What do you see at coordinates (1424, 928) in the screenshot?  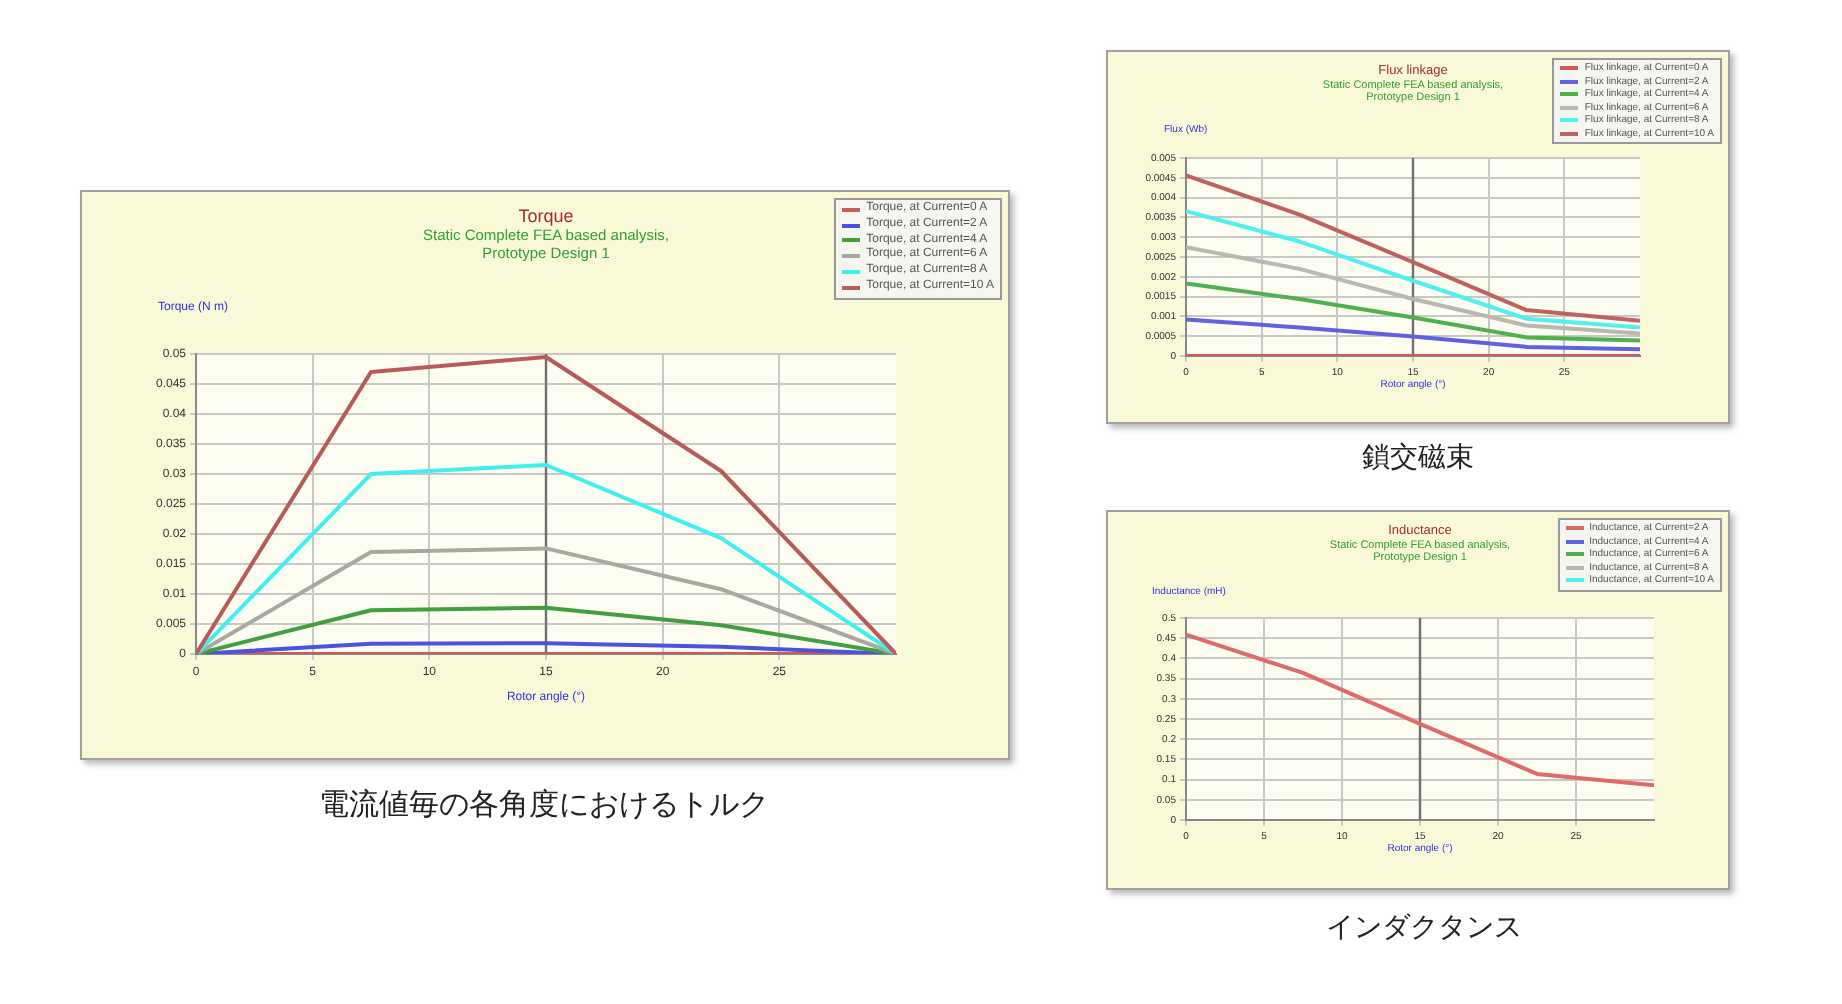 I see `text: インダクタンス` at bounding box center [1424, 928].